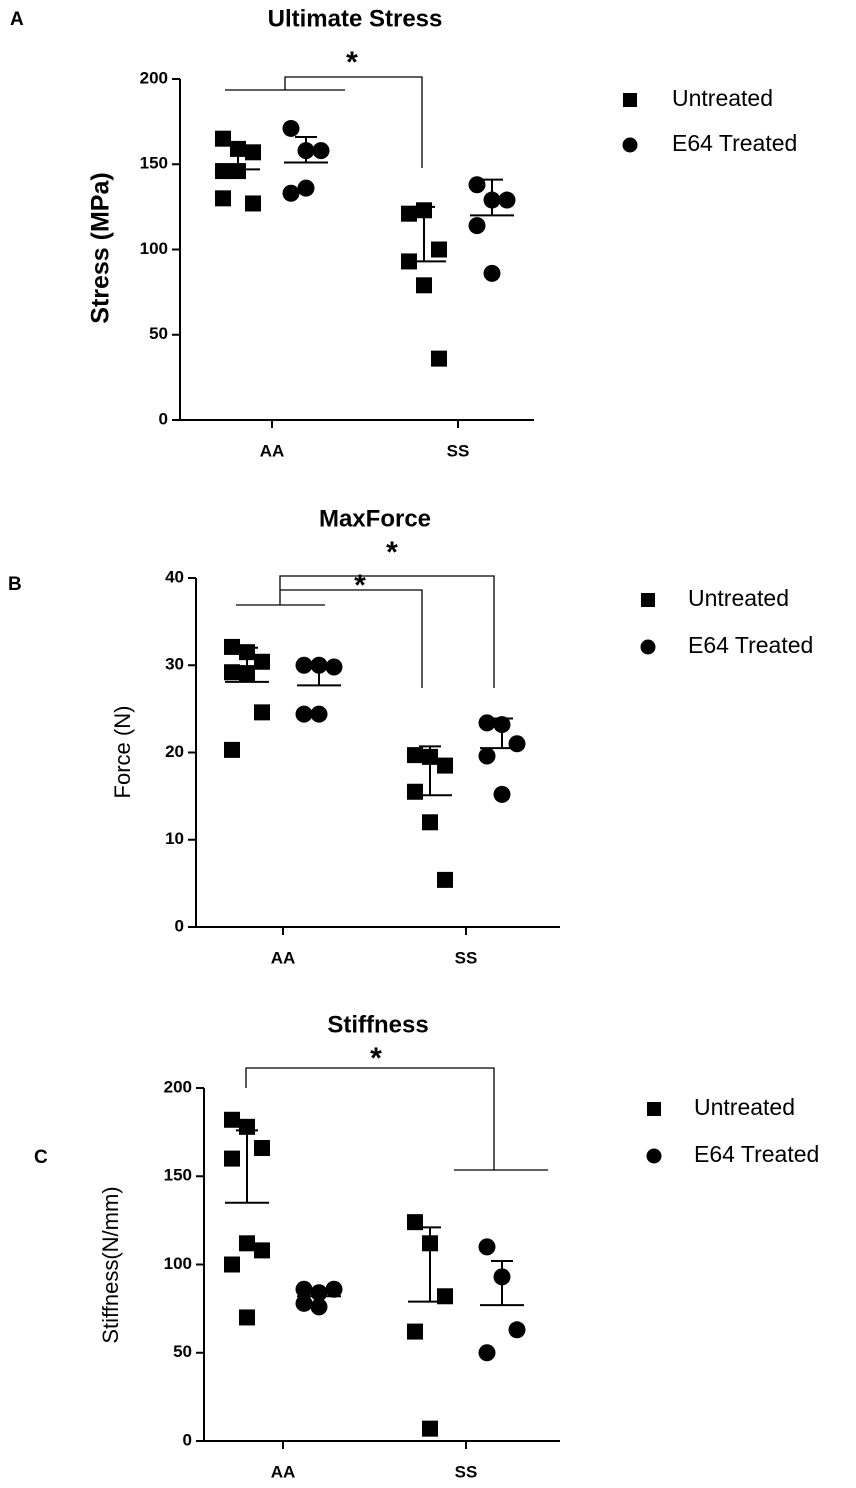  Describe the element at coordinates (178, 1263) in the screenshot. I see `y-tick-label: 100` at that location.